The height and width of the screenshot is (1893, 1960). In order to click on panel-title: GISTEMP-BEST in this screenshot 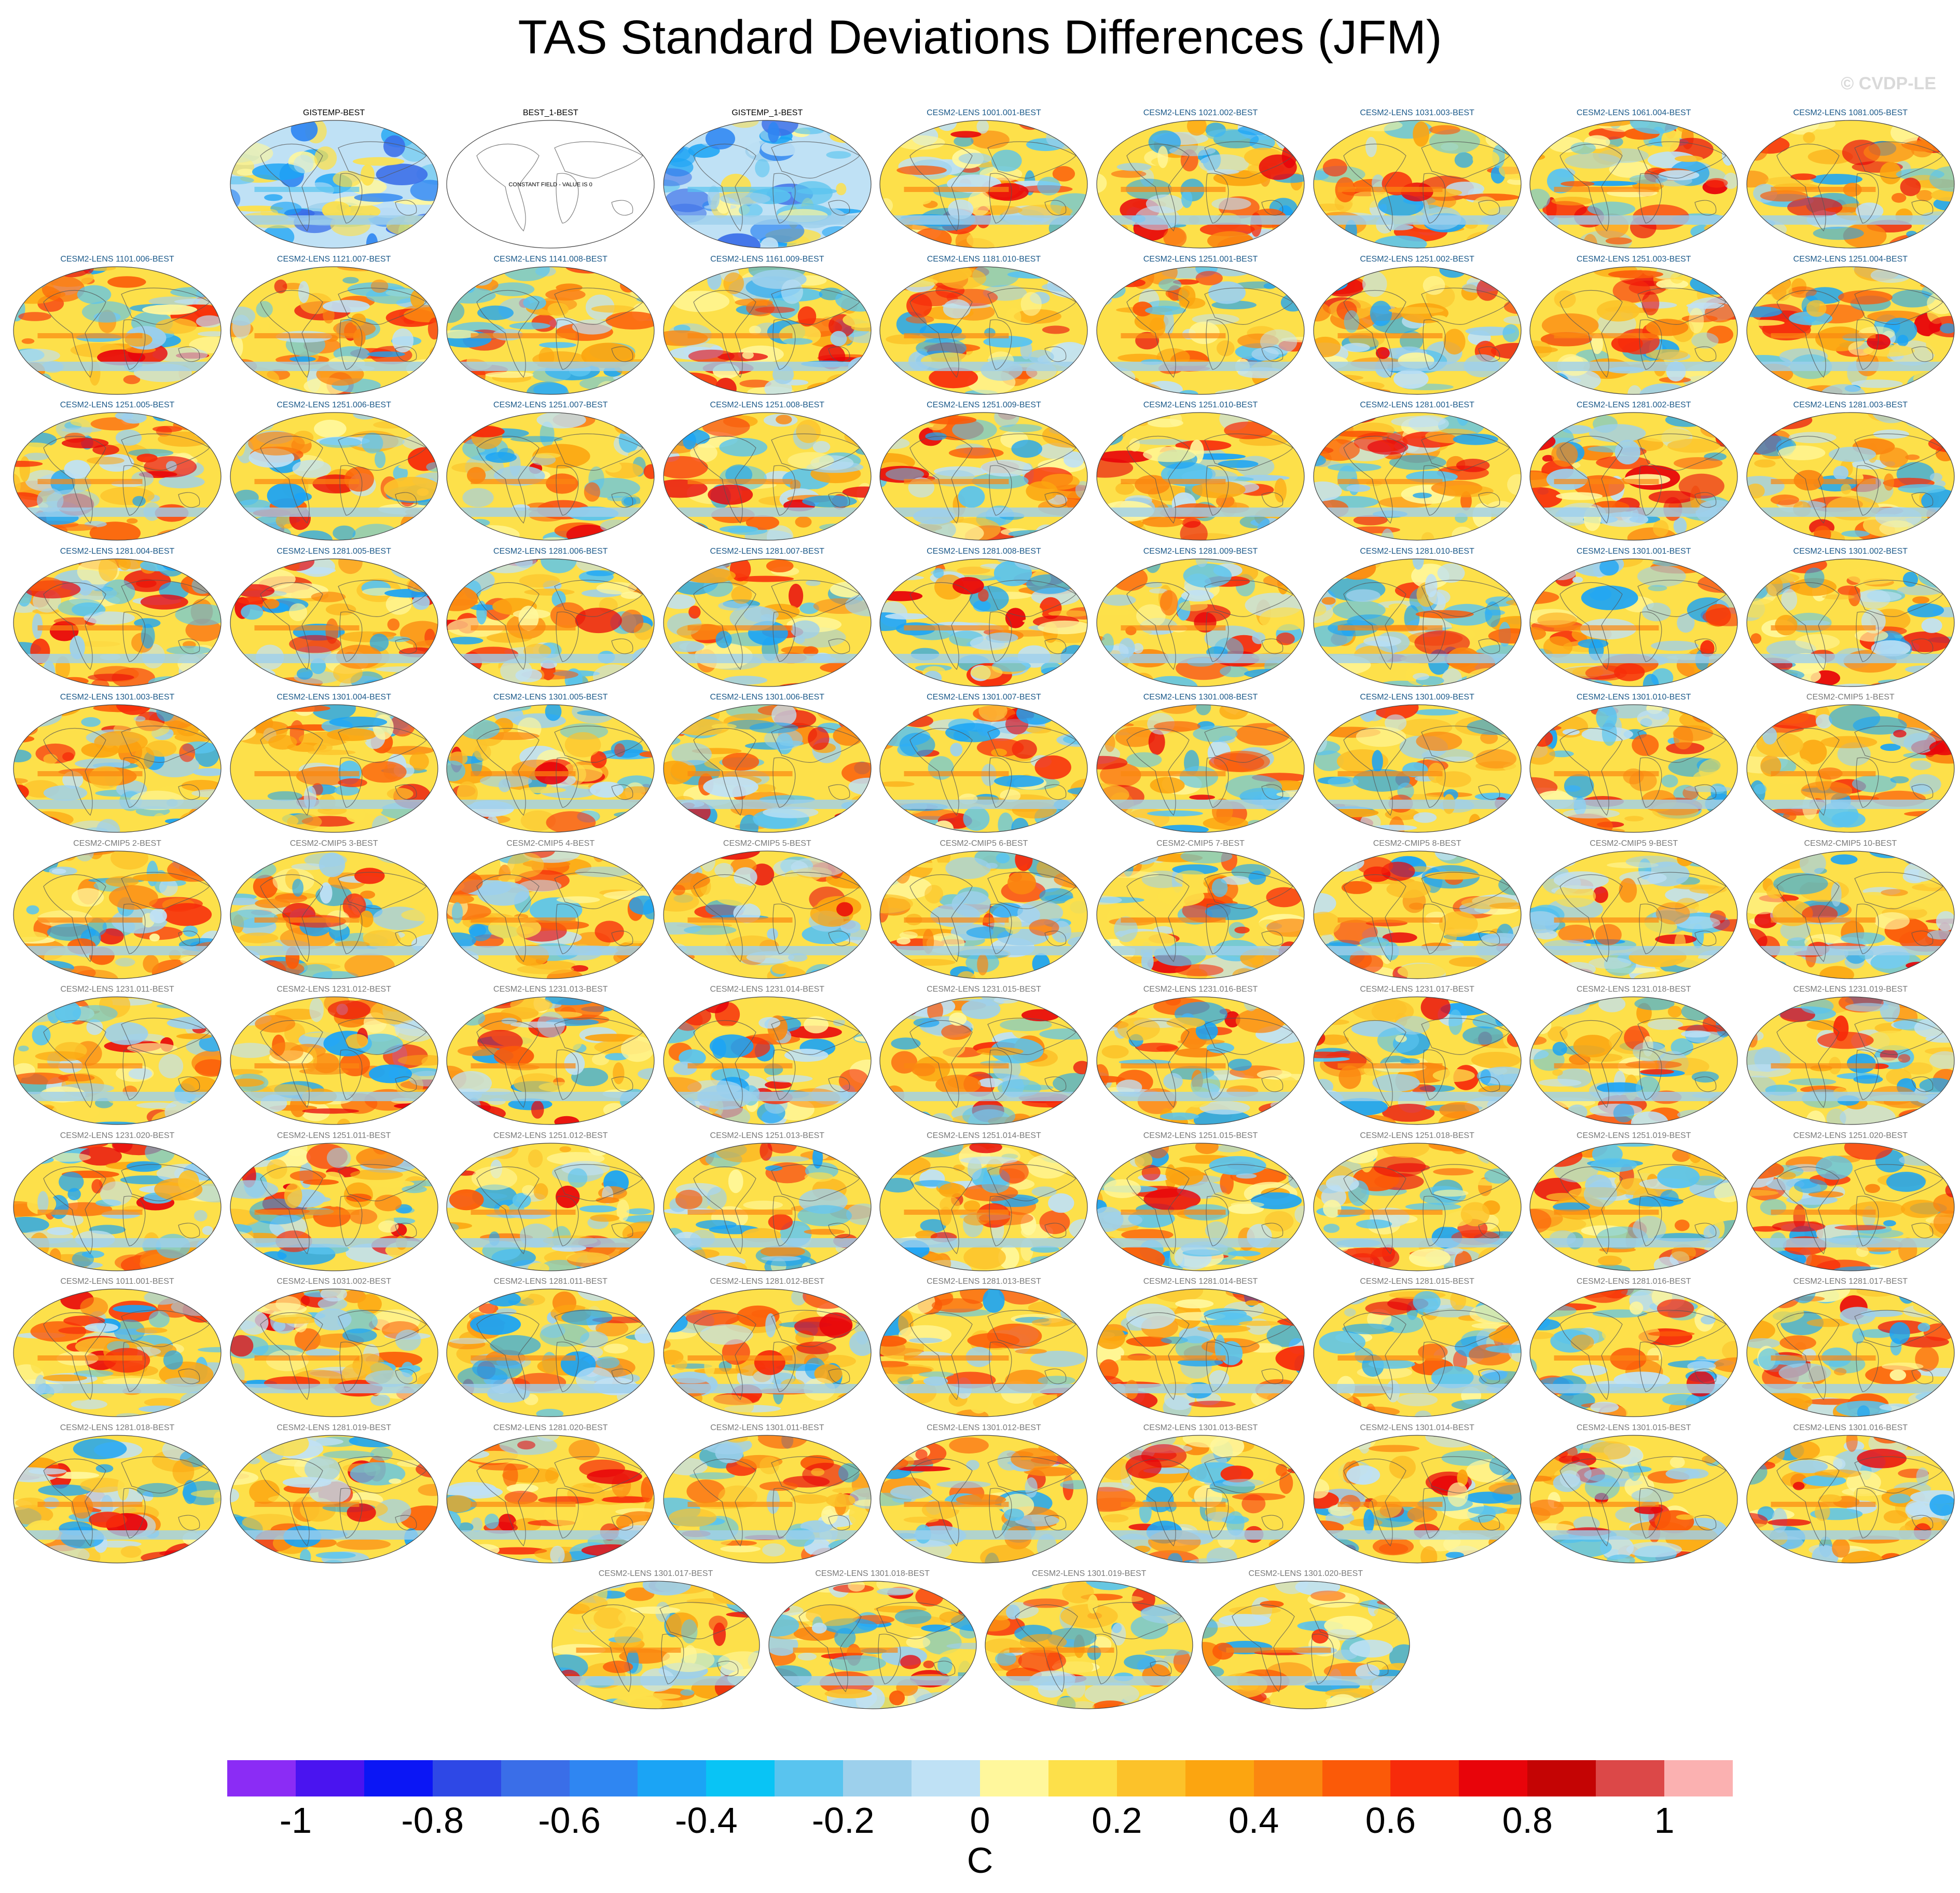, I will do `click(334, 112)`.